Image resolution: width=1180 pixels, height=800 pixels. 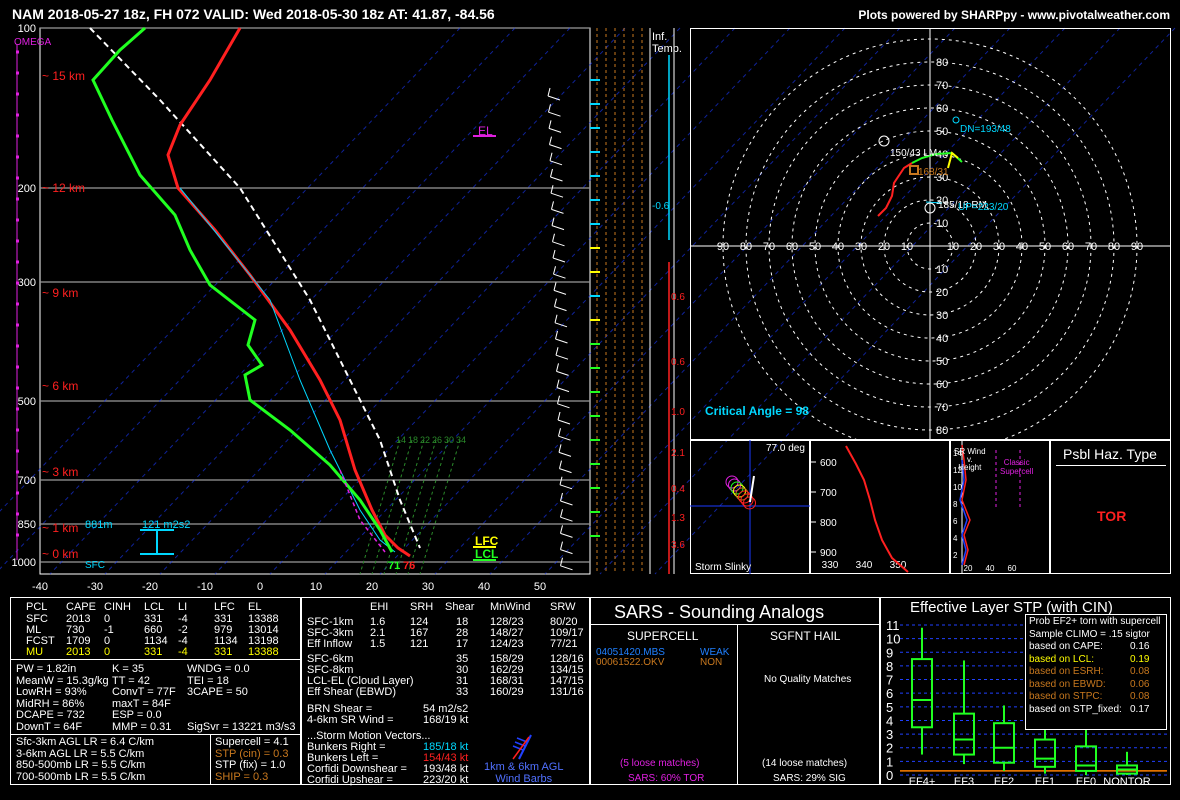 What do you see at coordinates (446, 780) in the screenshot?
I see `storm-vector-value-3: 223/20 kt` at bounding box center [446, 780].